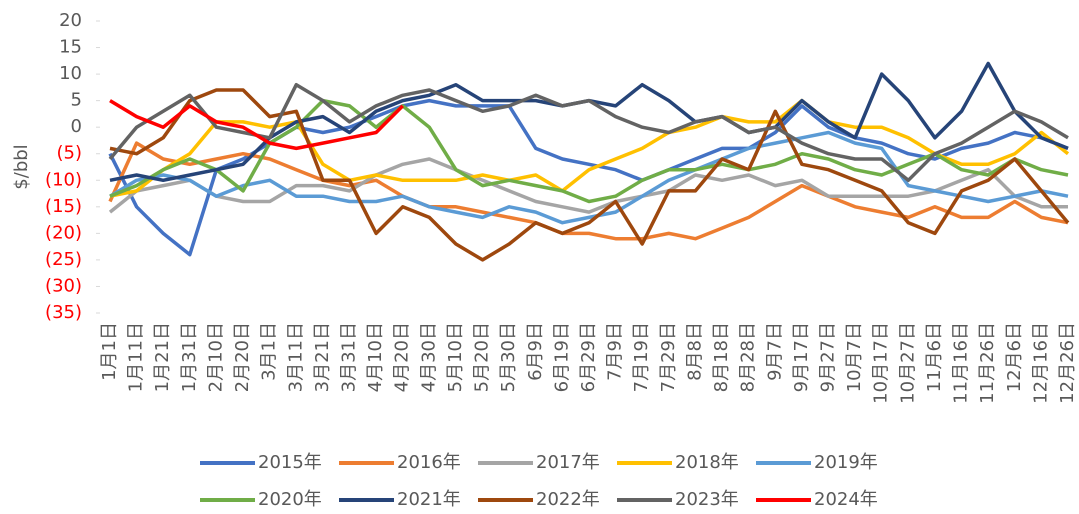 The image size is (1079, 514). What do you see at coordinates (482, 357) in the screenshot?
I see `x-tick-label: 5月20日` at bounding box center [482, 357].